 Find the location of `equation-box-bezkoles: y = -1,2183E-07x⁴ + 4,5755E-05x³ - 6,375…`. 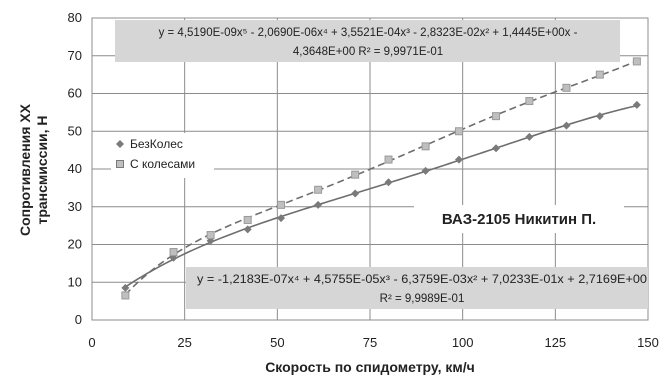

equation-box-bezkoles: y = -1,2183E-07x⁴ + 4,5755E-05x³ - 6,375… is located at coordinates (417, 288).